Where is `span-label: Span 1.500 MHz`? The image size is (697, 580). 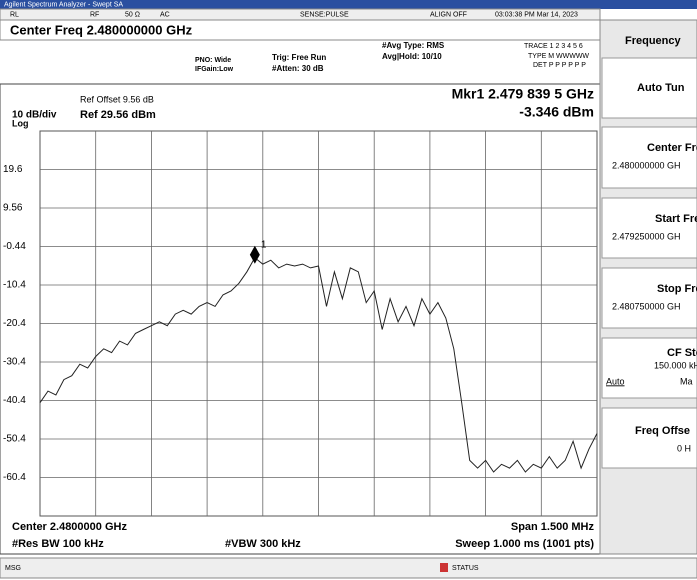 span-label: Span 1.500 MHz is located at coordinates (553, 527).